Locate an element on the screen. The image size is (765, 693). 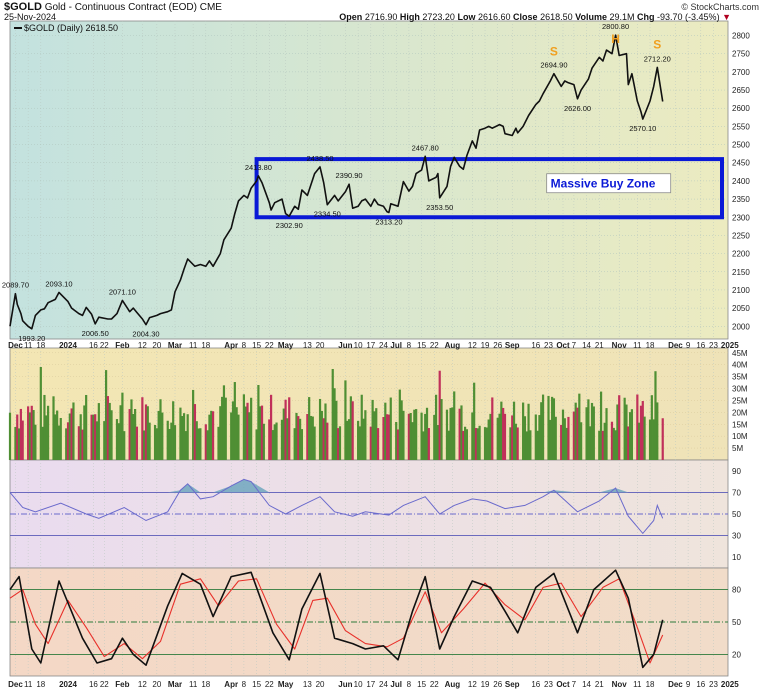
volume-tick-label: 15M is located at coordinates (740, 424).